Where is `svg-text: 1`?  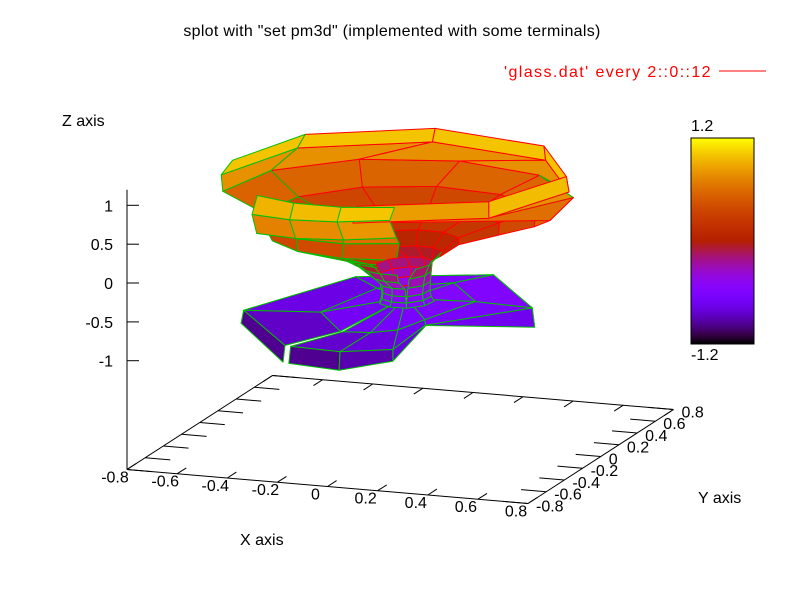 svg-text: 1 is located at coordinates (108, 206).